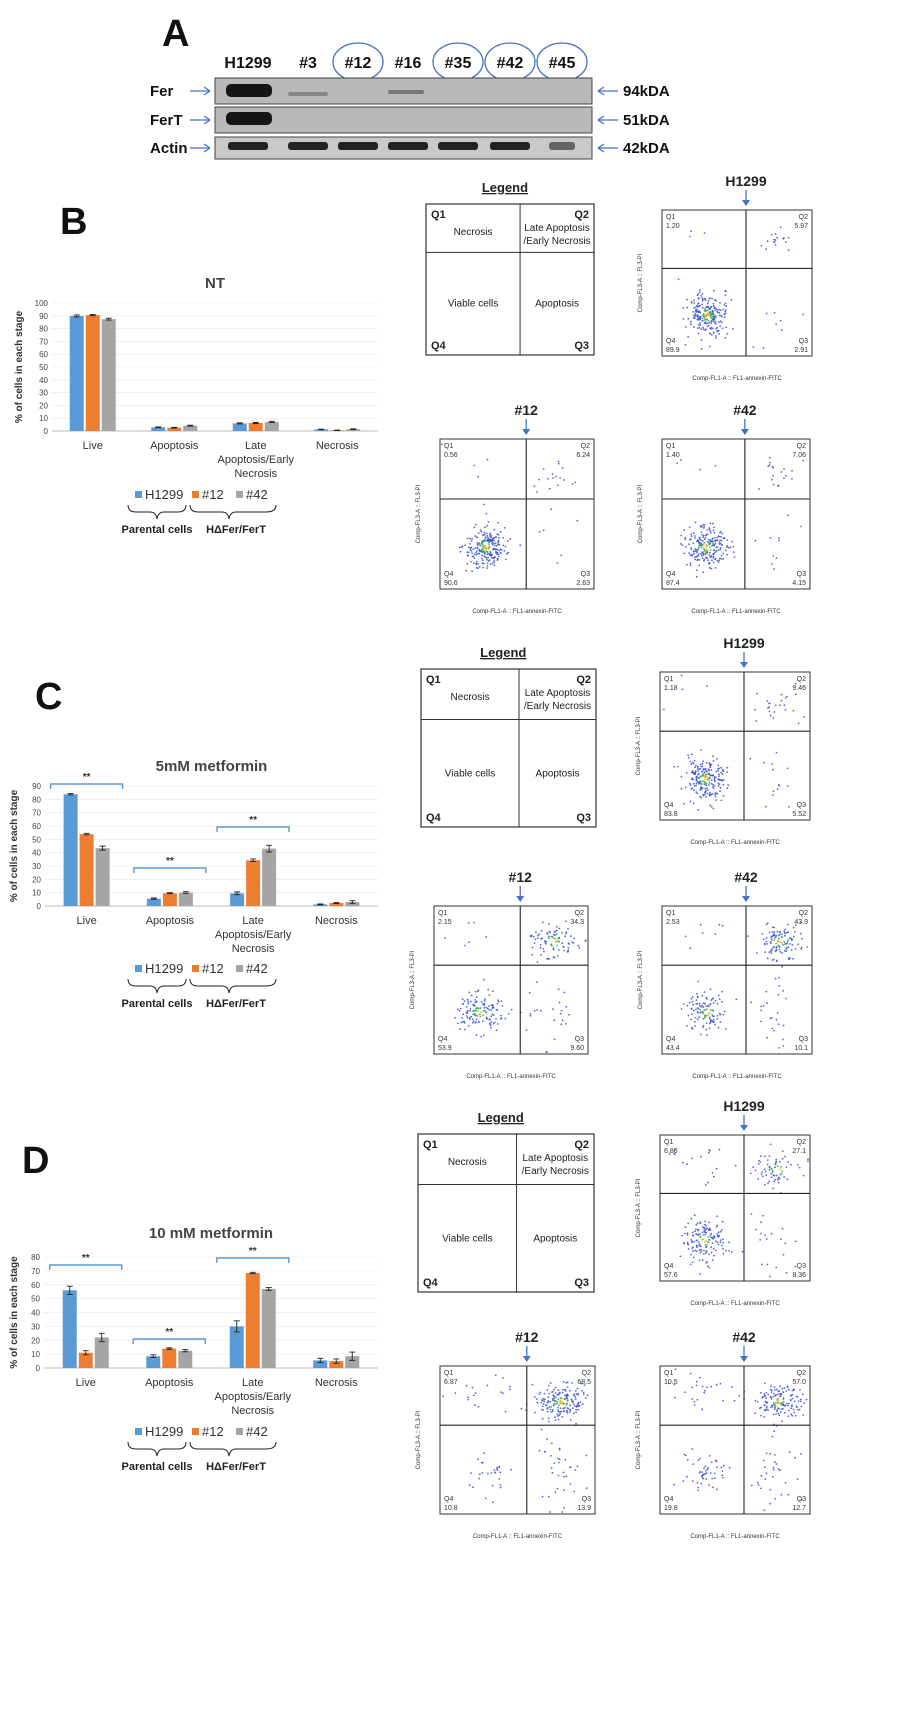 The image size is (903, 1710). What do you see at coordinates (164, 968) in the screenshot?
I see `legend-item-label: H1299` at bounding box center [164, 968].